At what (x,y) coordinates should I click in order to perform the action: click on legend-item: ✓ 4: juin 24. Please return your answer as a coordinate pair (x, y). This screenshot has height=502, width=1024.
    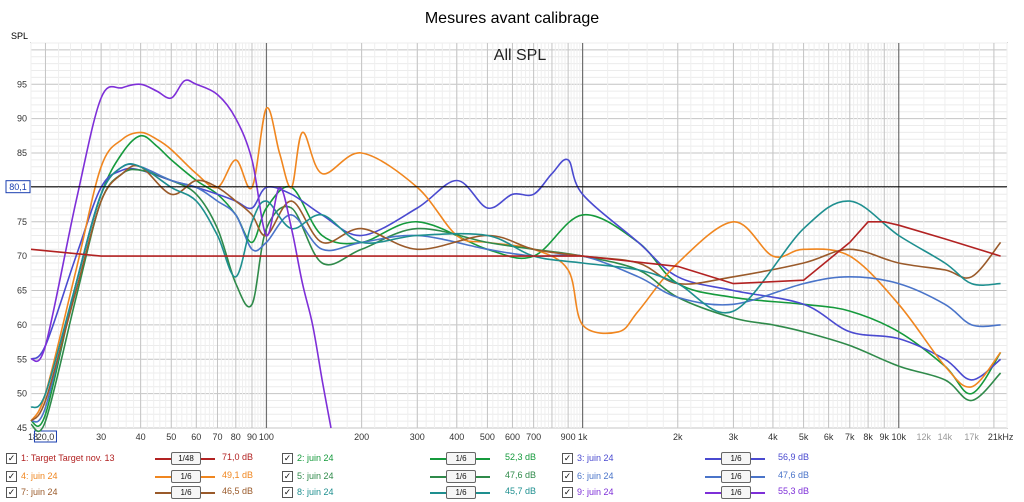
    Looking at the image, I should click on (32, 476).